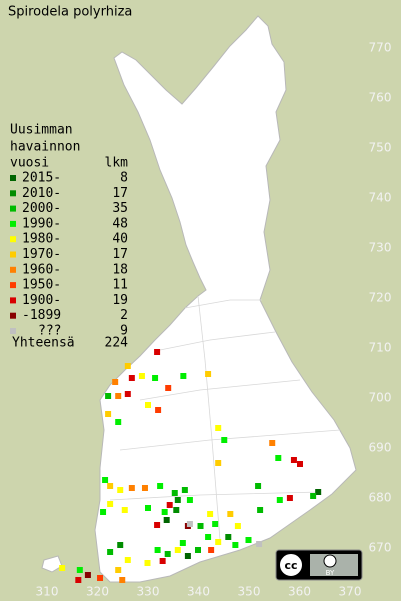 This screenshot has height=601, width=401. Describe the element at coordinates (120, 285) in the screenshot. I see `legend-count: 11` at that location.